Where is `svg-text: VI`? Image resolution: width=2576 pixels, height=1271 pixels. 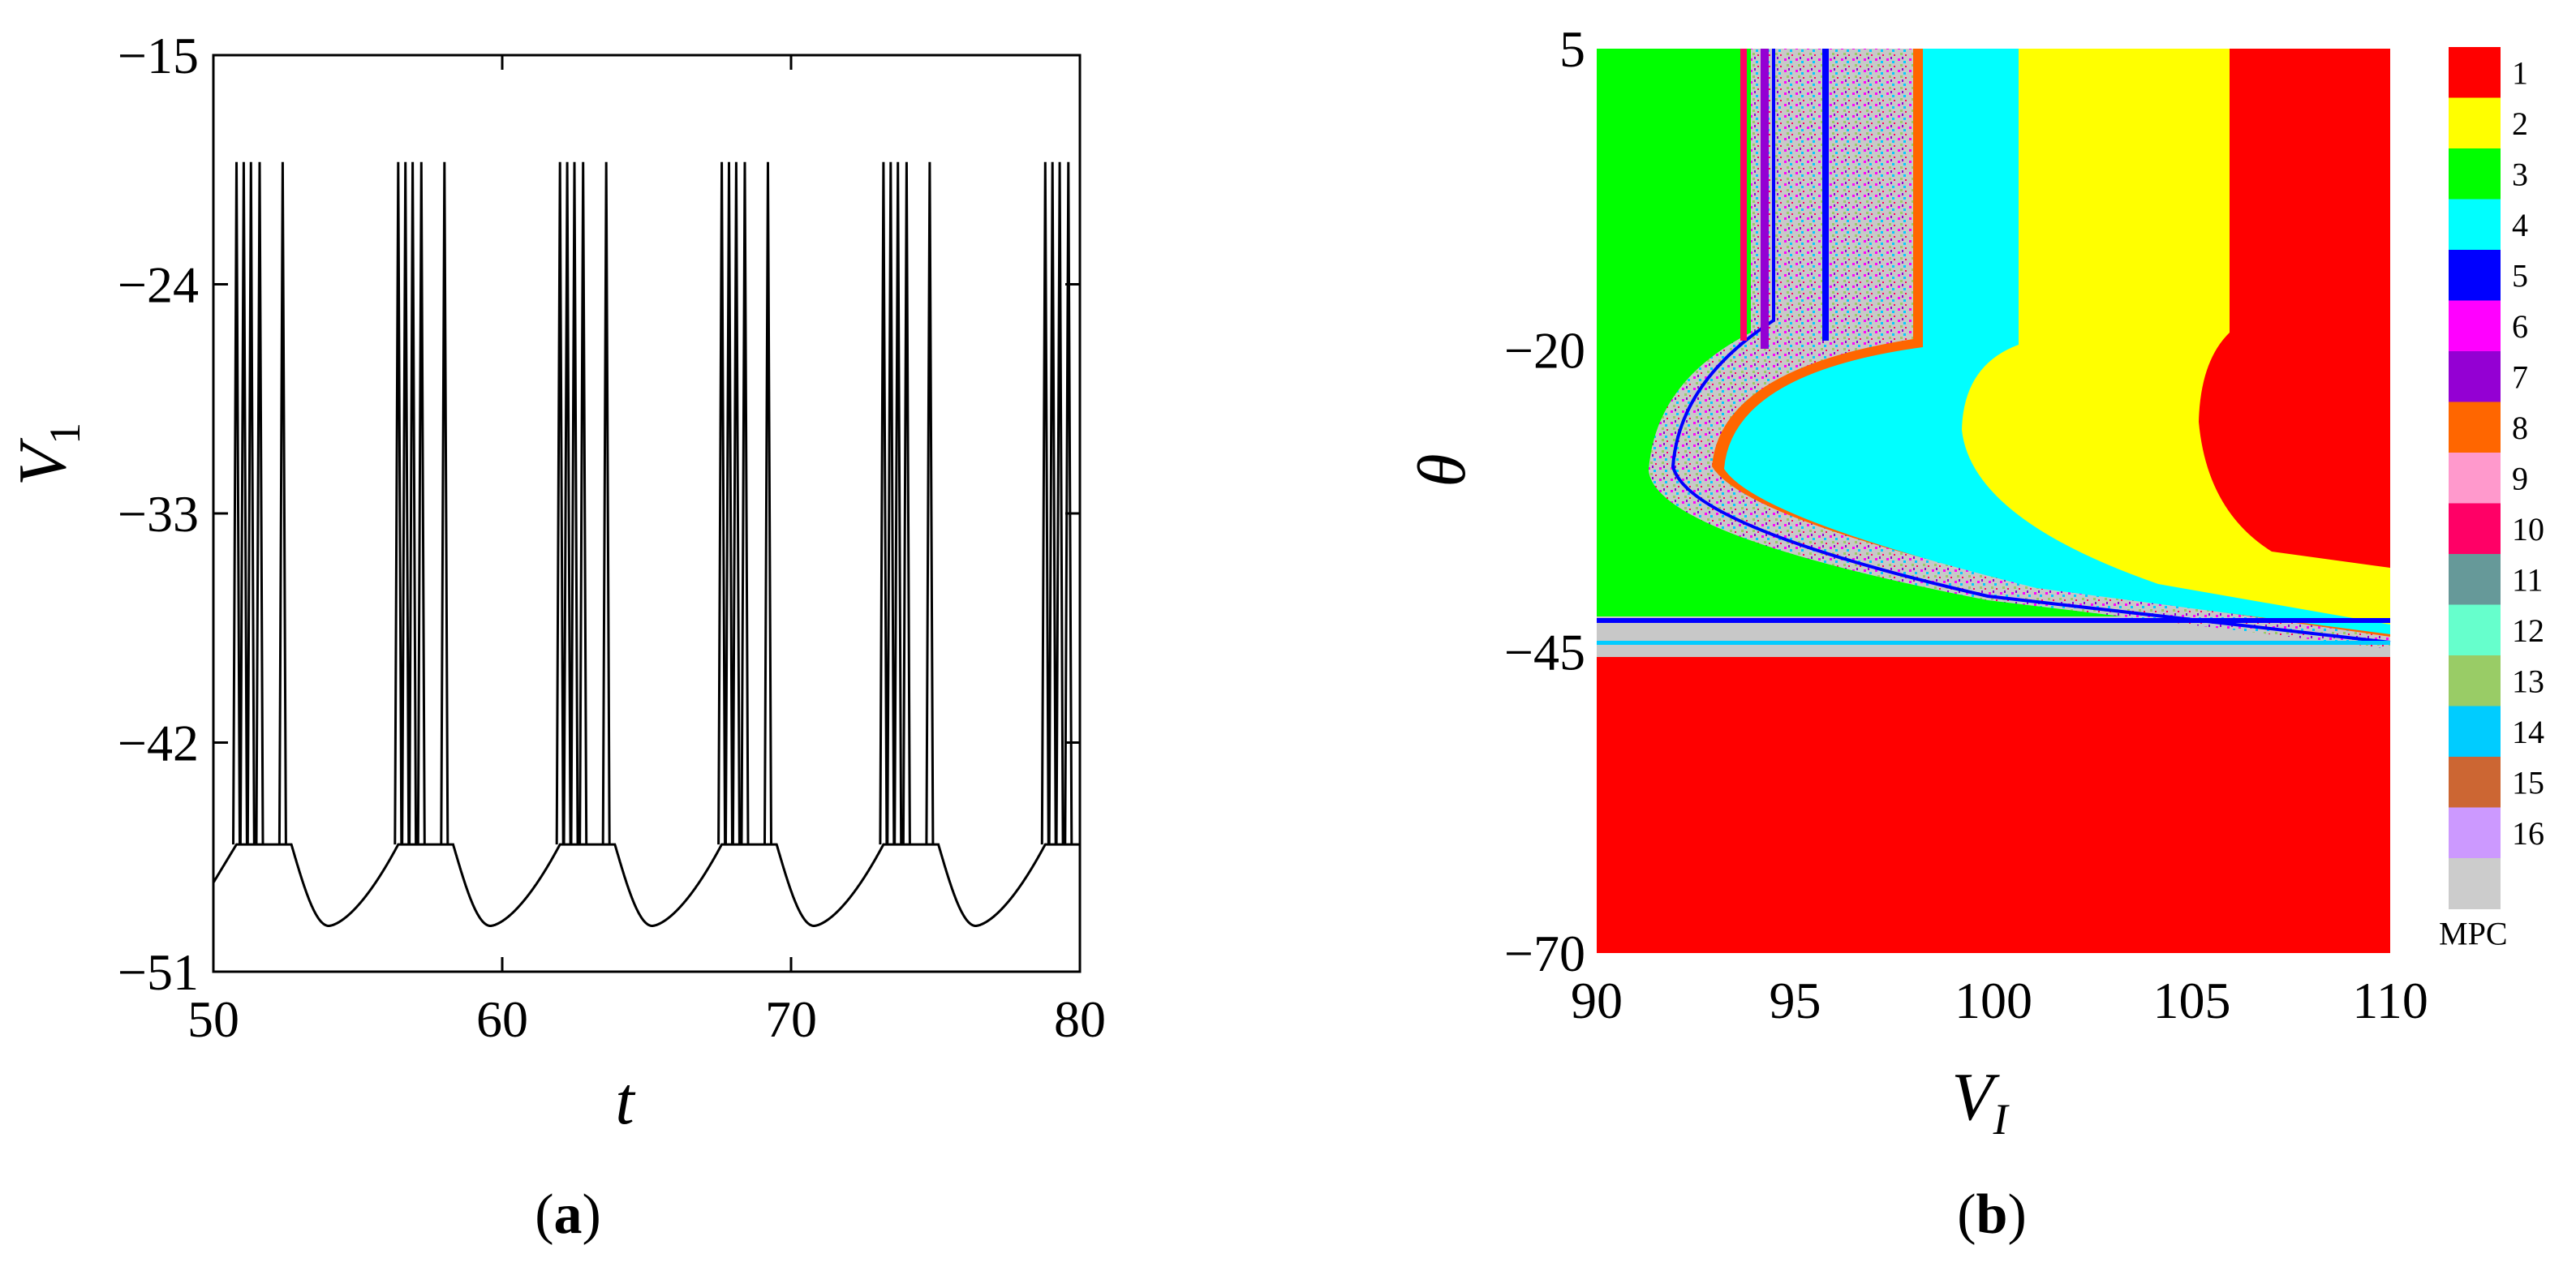
svg-text: VI is located at coordinates (1980, 1101).